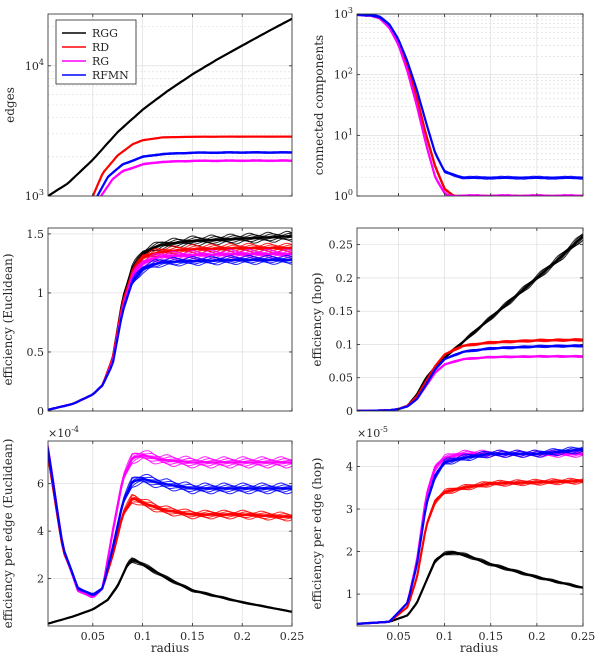 The image size is (598, 662). What do you see at coordinates (36, 352) in the screenshot?
I see `y-tick-label: 0.5` at bounding box center [36, 352].